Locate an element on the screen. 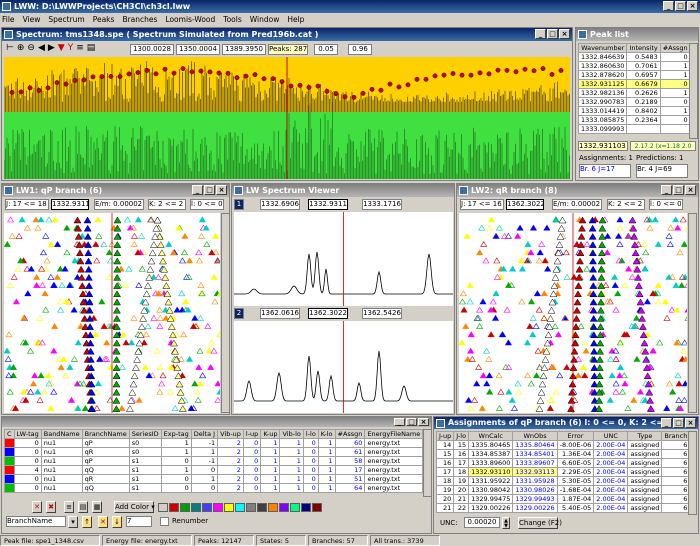  table-cell: 22 is located at coordinates (461, 508).